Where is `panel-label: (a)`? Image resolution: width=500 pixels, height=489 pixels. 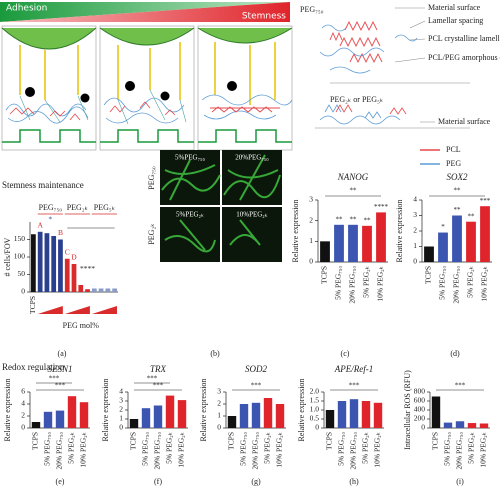
panel-label: (a) is located at coordinates (62, 353).